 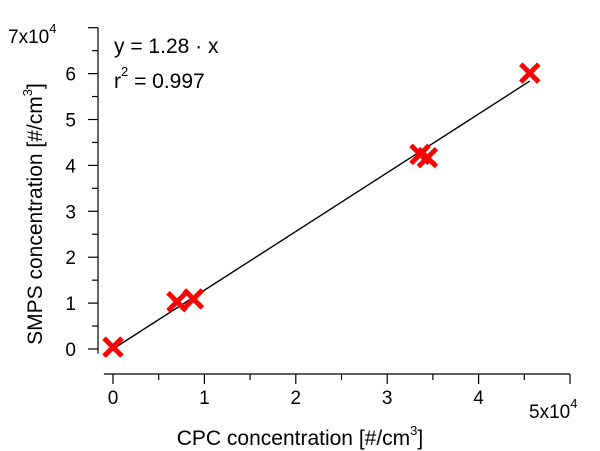 What do you see at coordinates (159, 78) in the screenshot?
I see `fit-r-squared: r2 = 0.997` at bounding box center [159, 78].